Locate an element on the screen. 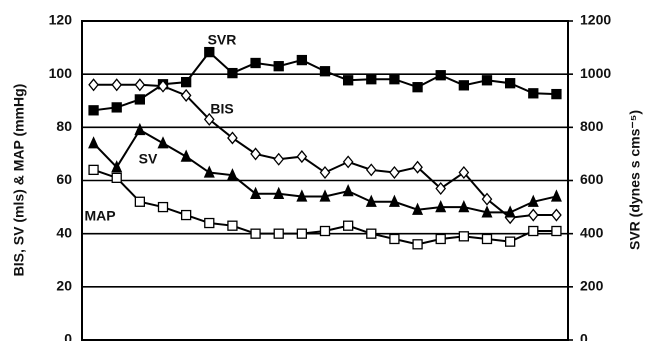 This screenshot has height=341, width=651. y-tick-label: 80 is located at coordinates (64, 126).